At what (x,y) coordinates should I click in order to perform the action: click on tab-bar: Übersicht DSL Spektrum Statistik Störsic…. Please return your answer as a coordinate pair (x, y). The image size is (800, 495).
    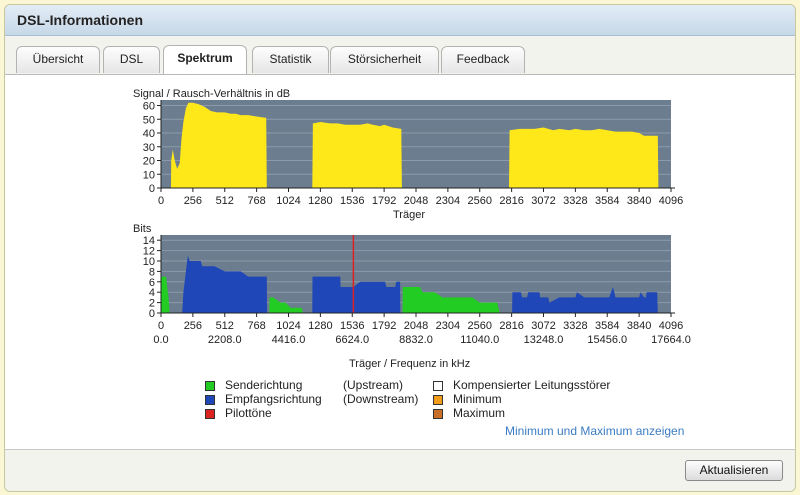
    Looking at the image, I should click on (400, 55).